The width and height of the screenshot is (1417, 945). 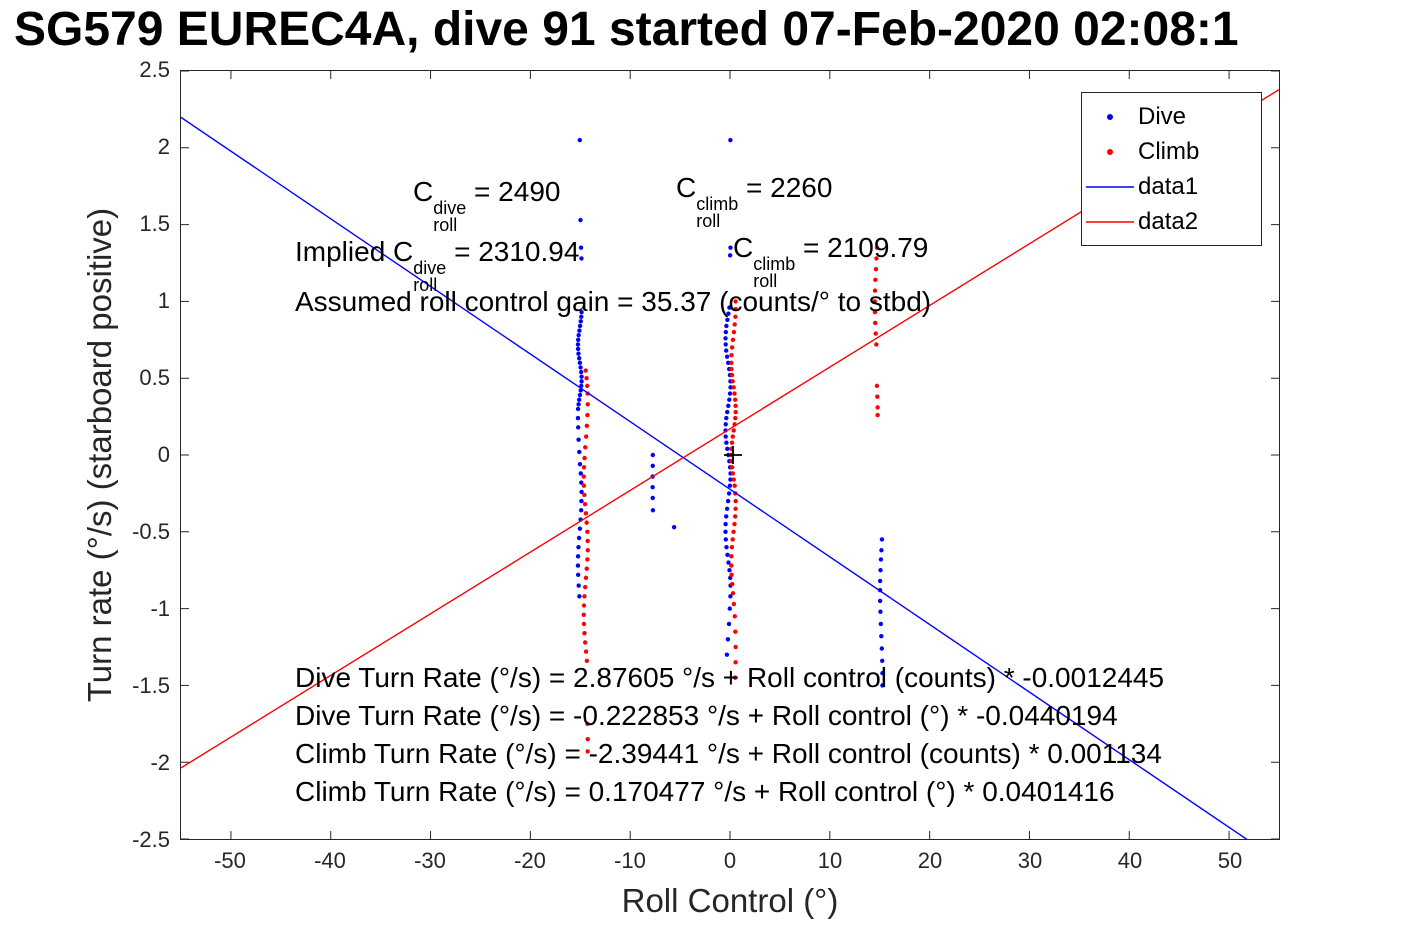 What do you see at coordinates (785, 187) in the screenshot?
I see `annotation-text: = 2260` at bounding box center [785, 187].